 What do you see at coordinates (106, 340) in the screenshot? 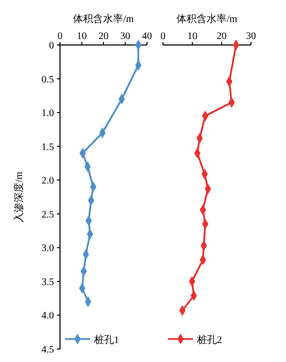
I see `legend-label: 桩孔1` at bounding box center [106, 340].